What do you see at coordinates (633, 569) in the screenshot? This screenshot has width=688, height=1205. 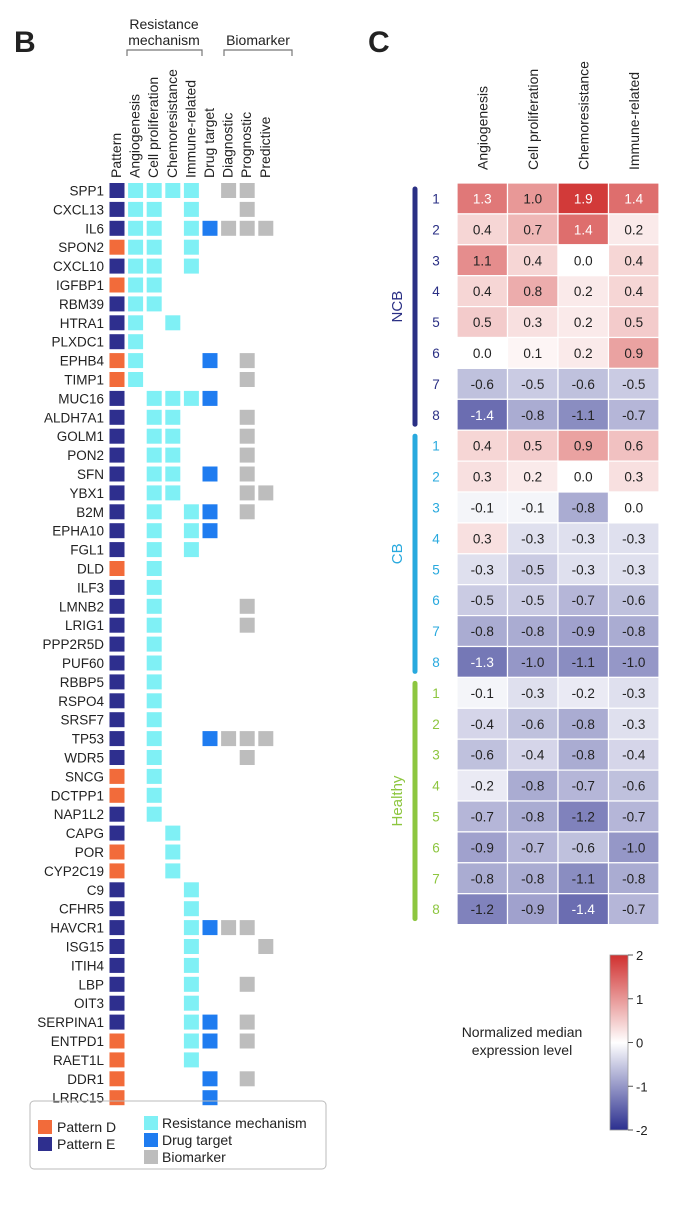 I see `heat-value-cb-5-immune-related: -0.3` at bounding box center [633, 569].